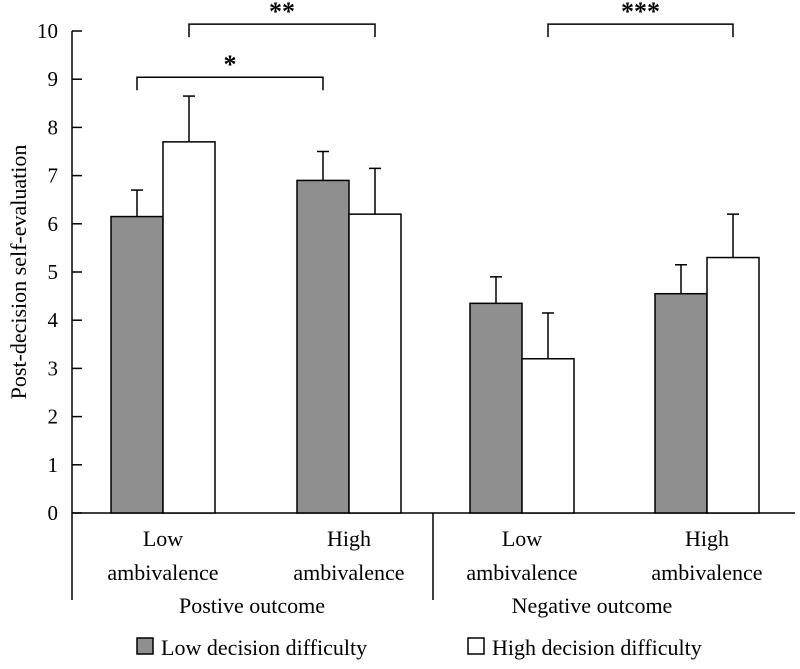  Describe the element at coordinates (597, 647) in the screenshot. I see `legend-label: High decision difficulty` at that location.